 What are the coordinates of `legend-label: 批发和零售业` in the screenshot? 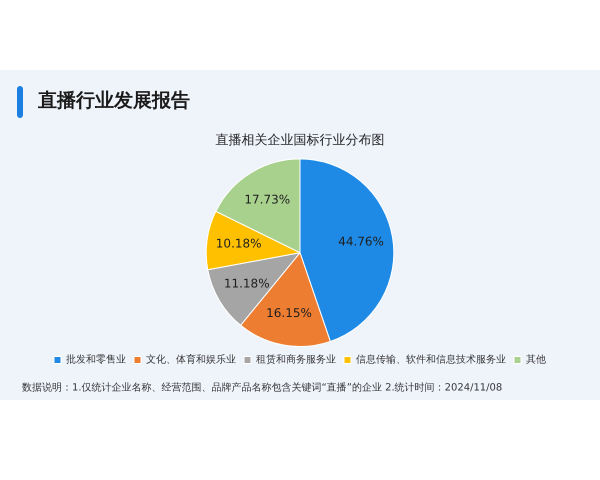 It's located at (96, 360).